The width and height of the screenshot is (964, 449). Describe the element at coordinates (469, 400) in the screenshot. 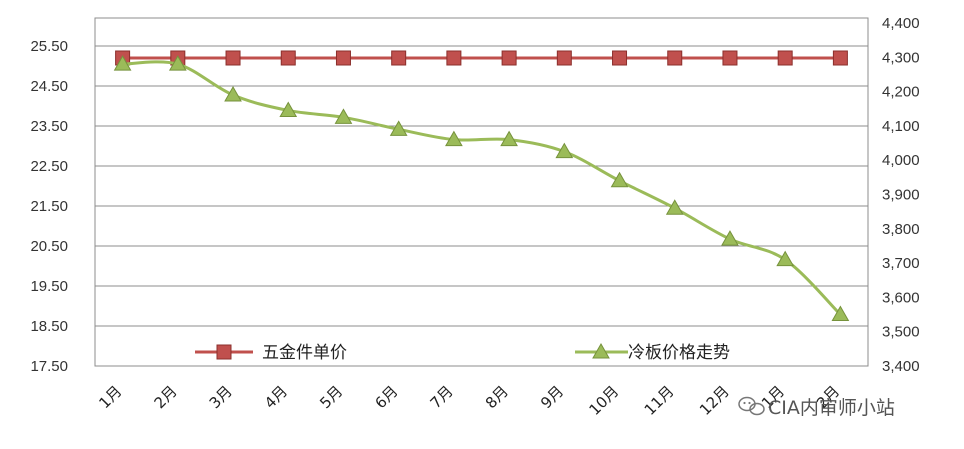

I see `x-axis-ticks: 1月 2月 3月 4月 5月 6月 7月 8月 9月 10月 11月 12月 1月 2月` at that location.